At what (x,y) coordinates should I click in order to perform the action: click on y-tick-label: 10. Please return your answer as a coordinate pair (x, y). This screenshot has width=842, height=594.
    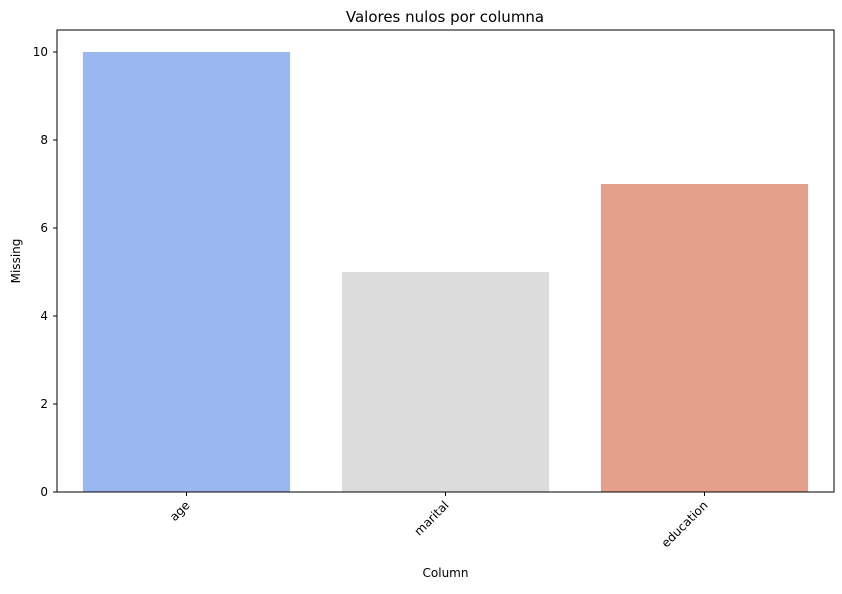
    Looking at the image, I should click on (40, 52).